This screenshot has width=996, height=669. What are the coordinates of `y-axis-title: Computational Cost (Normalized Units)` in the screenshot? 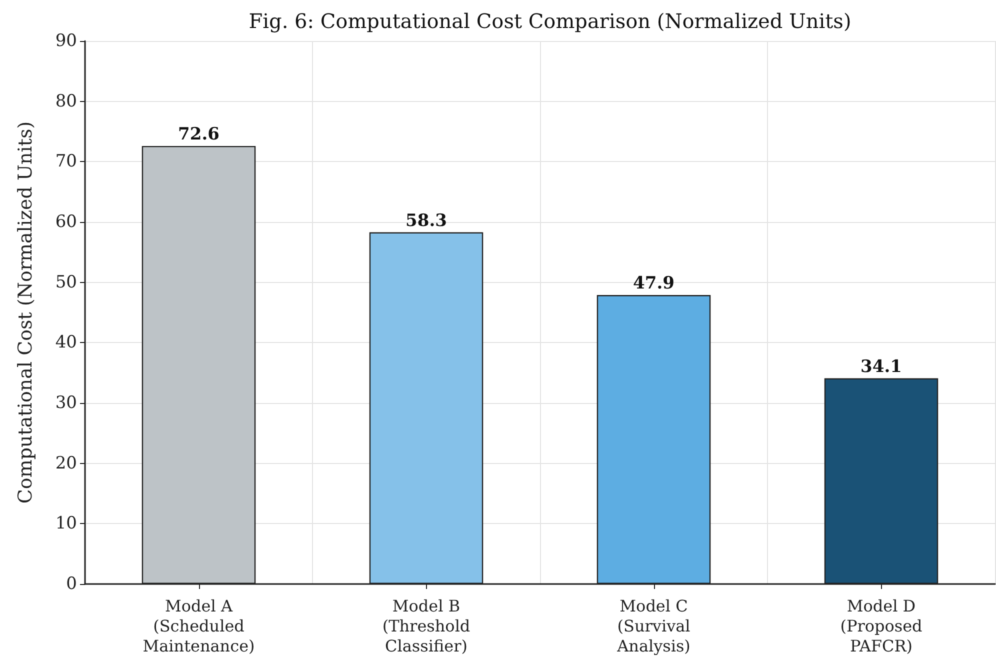 It's located at (25, 312).